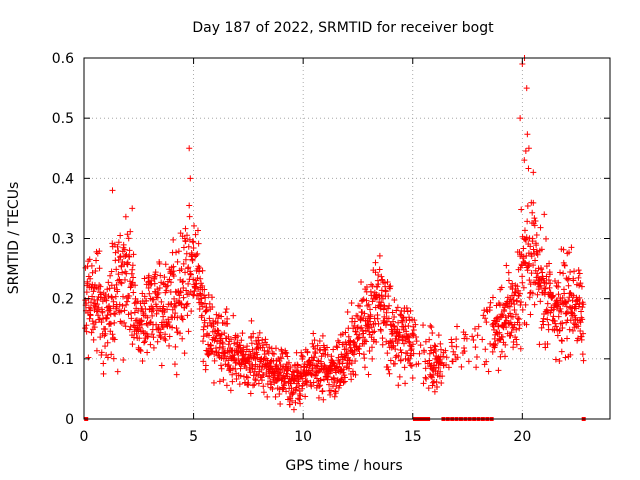 Image resolution: width=640 pixels, height=480 pixels. Describe the element at coordinates (63, 179) in the screenshot. I see `y-tick-label: 0.4` at that location.